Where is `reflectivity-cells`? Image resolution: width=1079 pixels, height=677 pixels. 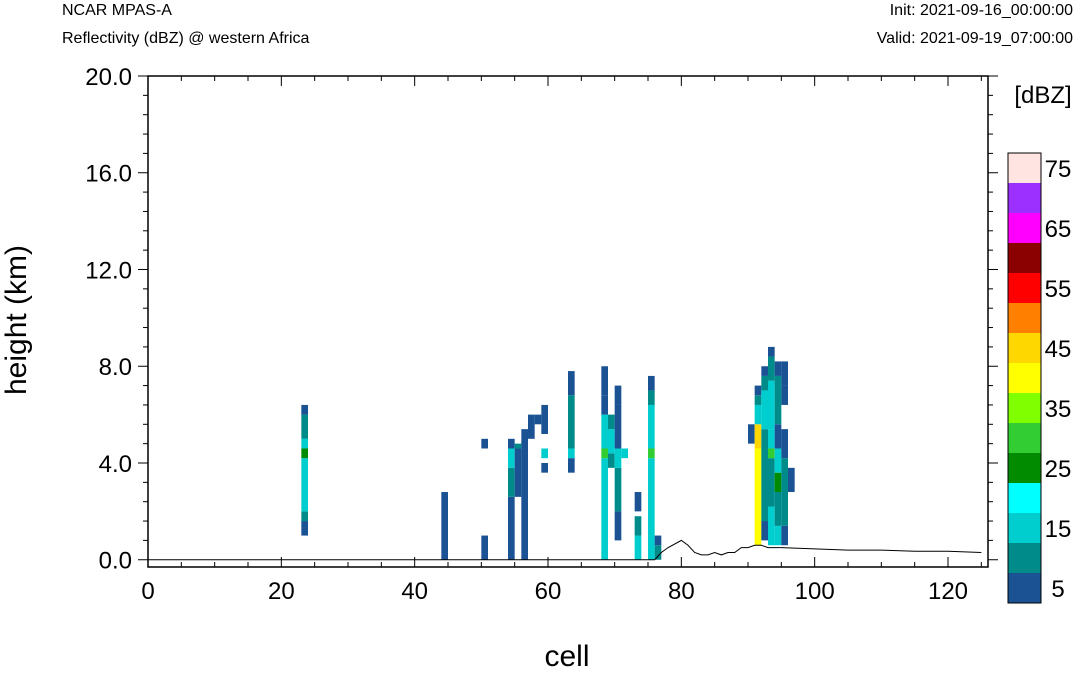
reflectivity-cells is located at coordinates (548, 453).